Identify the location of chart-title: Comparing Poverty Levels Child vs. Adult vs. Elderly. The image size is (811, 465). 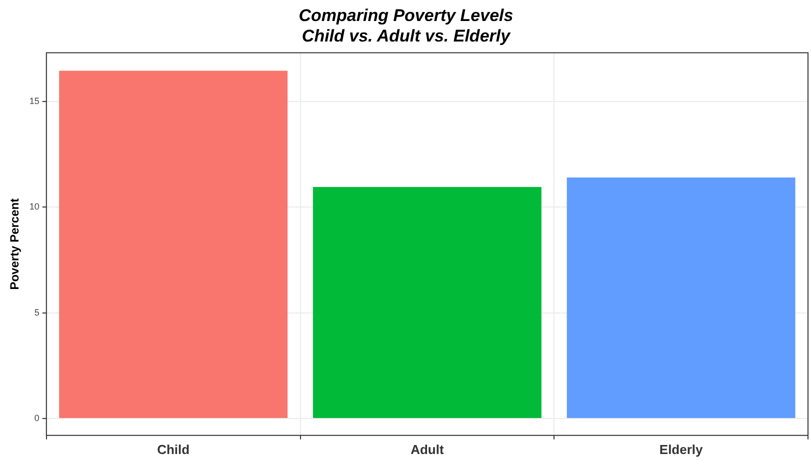
(406, 26).